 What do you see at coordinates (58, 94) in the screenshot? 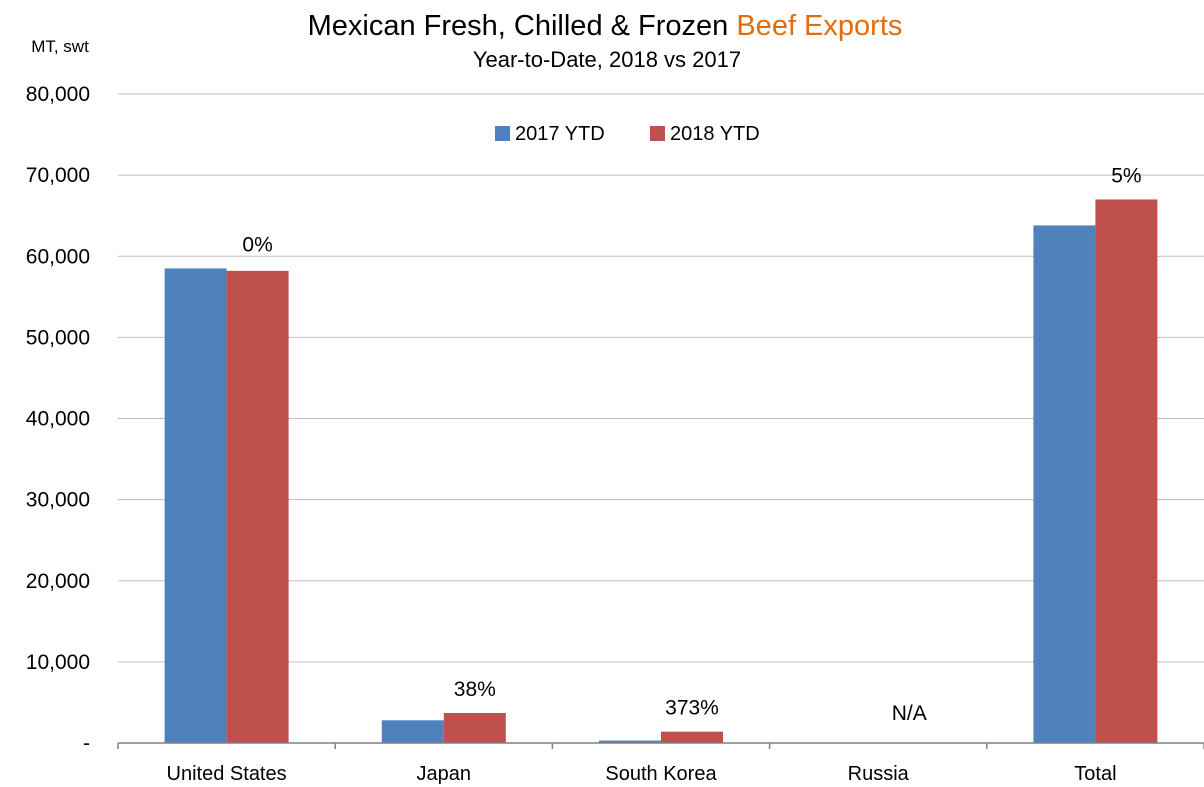
I see `y-tick-label: 80,000` at bounding box center [58, 94].